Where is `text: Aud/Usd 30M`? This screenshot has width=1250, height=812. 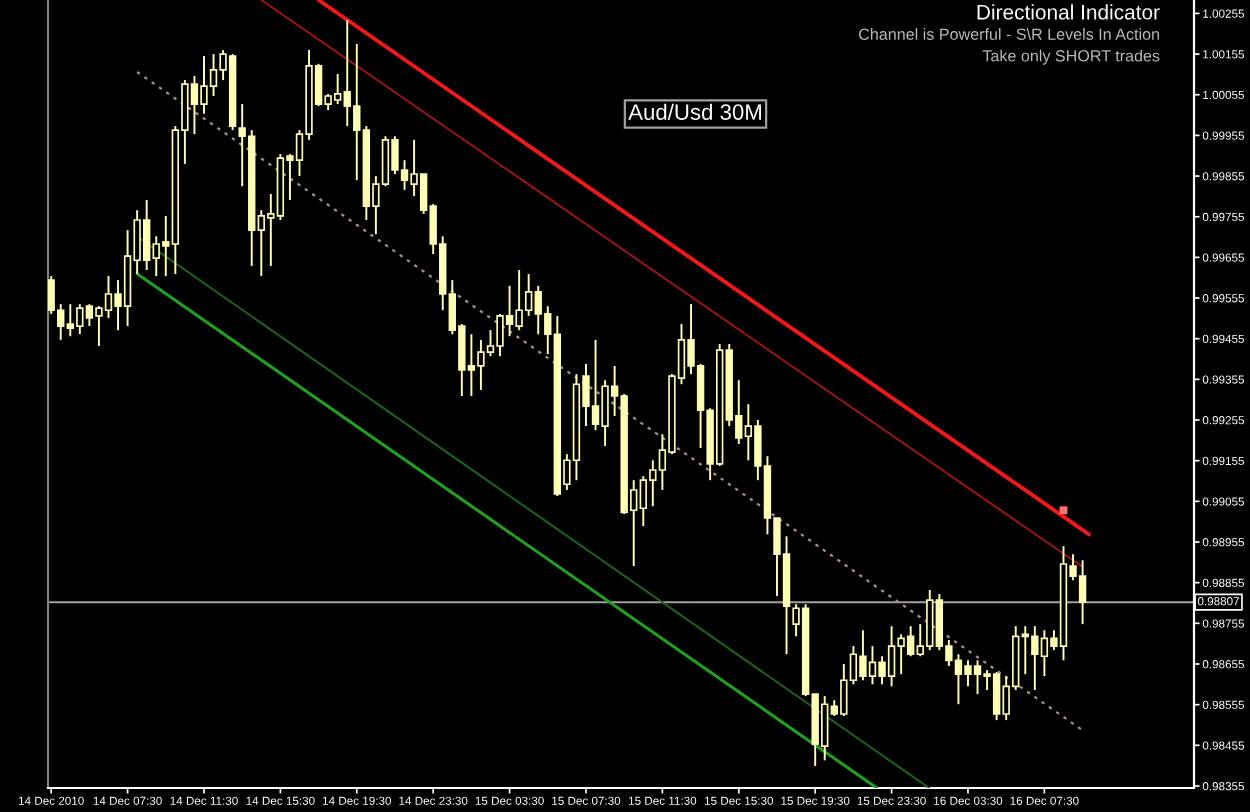
text: Aud/Usd 30M is located at coordinates (694, 111).